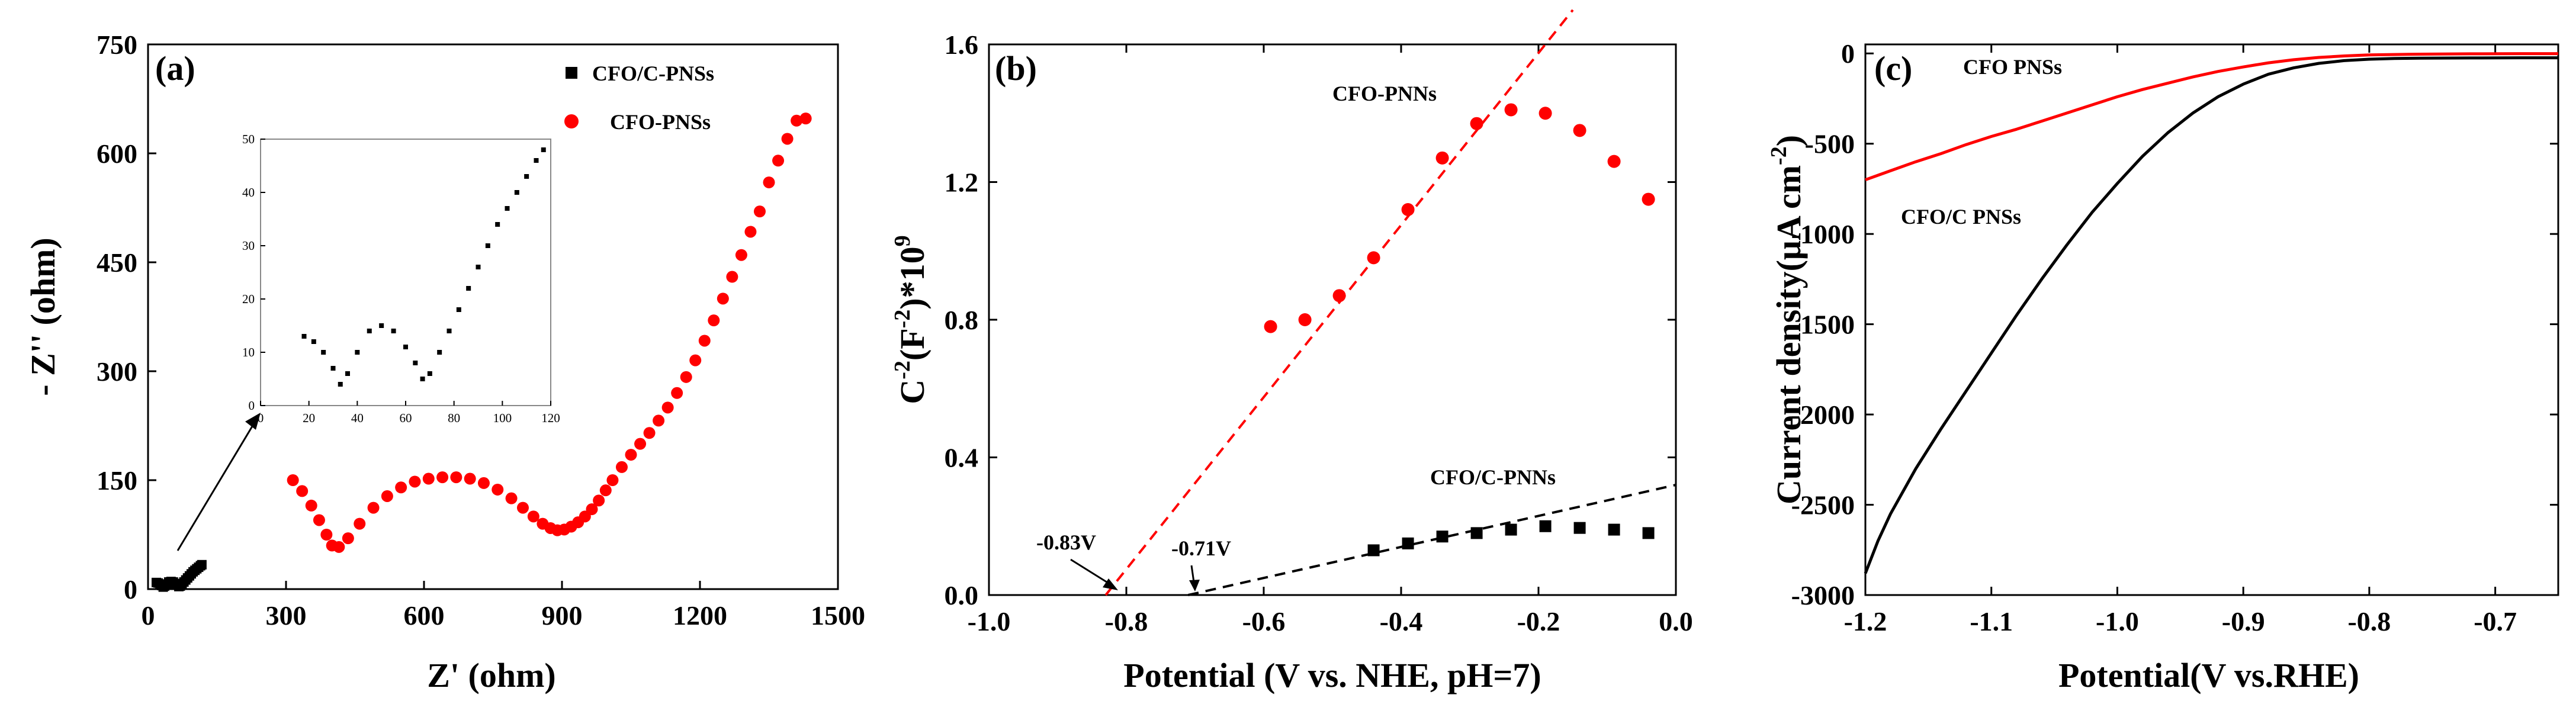 The height and width of the screenshot is (717, 2576). What do you see at coordinates (1194, 585) in the screenshot?
I see `arrow-071-head` at bounding box center [1194, 585].